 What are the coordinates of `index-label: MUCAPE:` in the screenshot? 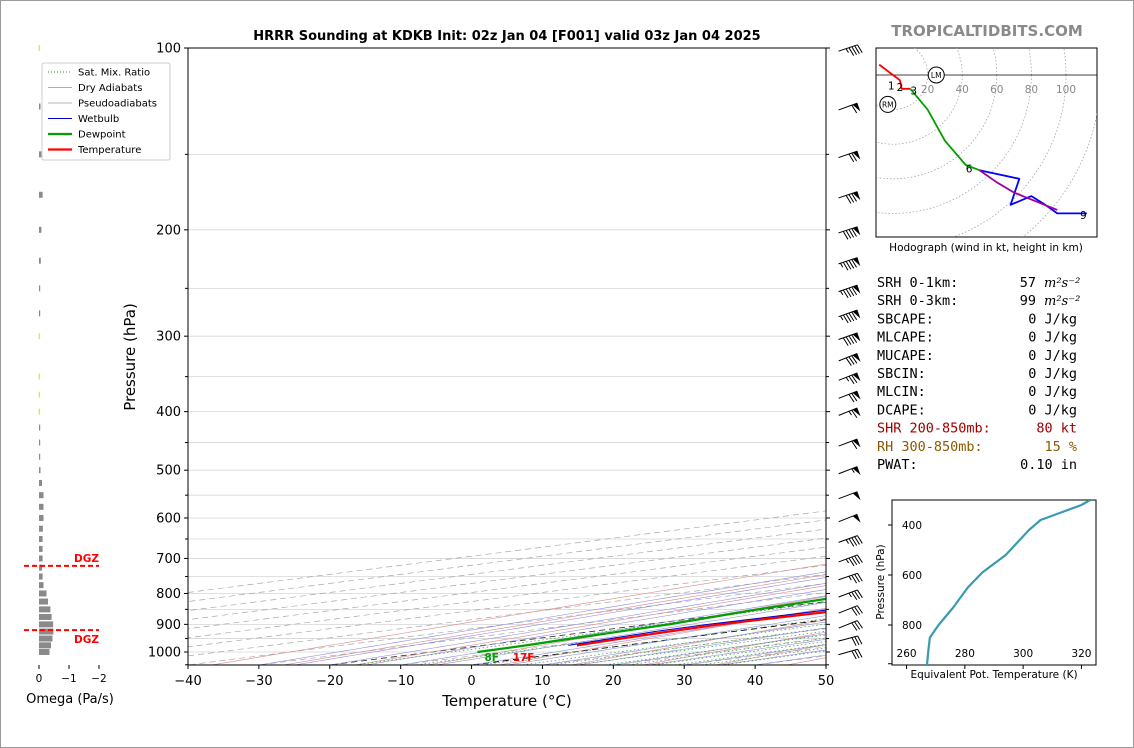 It's located at (905, 356).